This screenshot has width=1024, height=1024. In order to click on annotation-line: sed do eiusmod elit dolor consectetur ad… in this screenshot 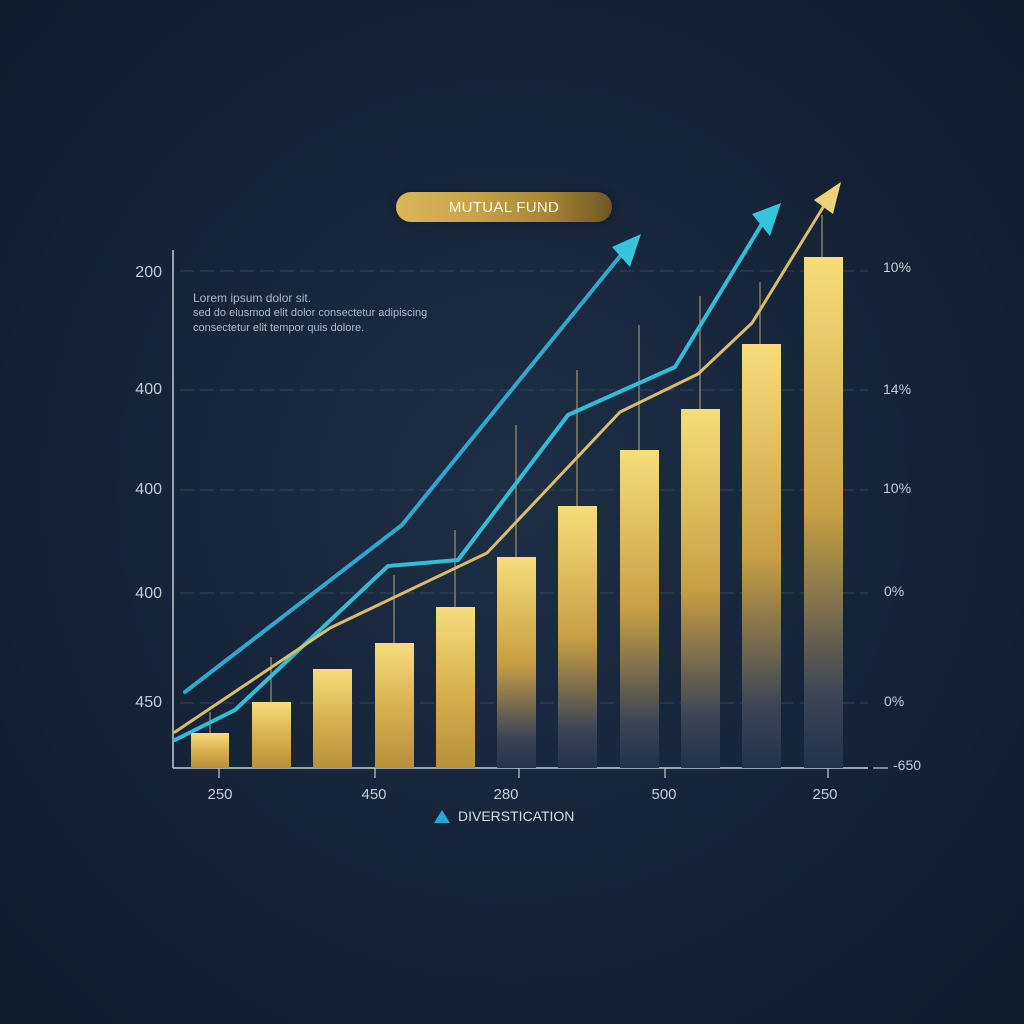, I will do `click(310, 313)`.